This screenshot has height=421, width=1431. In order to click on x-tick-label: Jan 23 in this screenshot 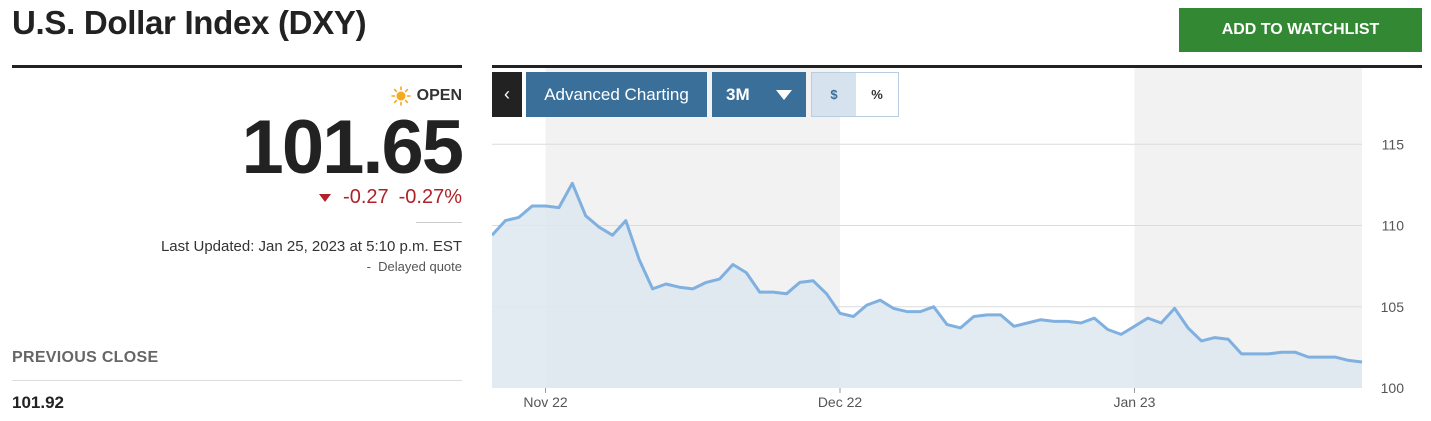, I will do `click(1134, 402)`.